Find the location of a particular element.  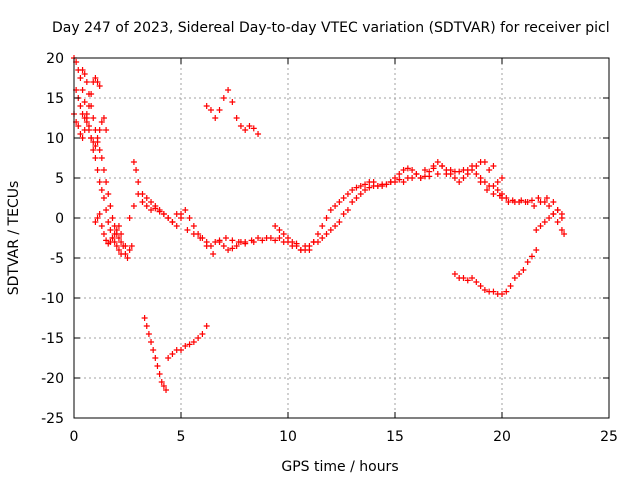

x-tick-label: 0 is located at coordinates (74, 437).